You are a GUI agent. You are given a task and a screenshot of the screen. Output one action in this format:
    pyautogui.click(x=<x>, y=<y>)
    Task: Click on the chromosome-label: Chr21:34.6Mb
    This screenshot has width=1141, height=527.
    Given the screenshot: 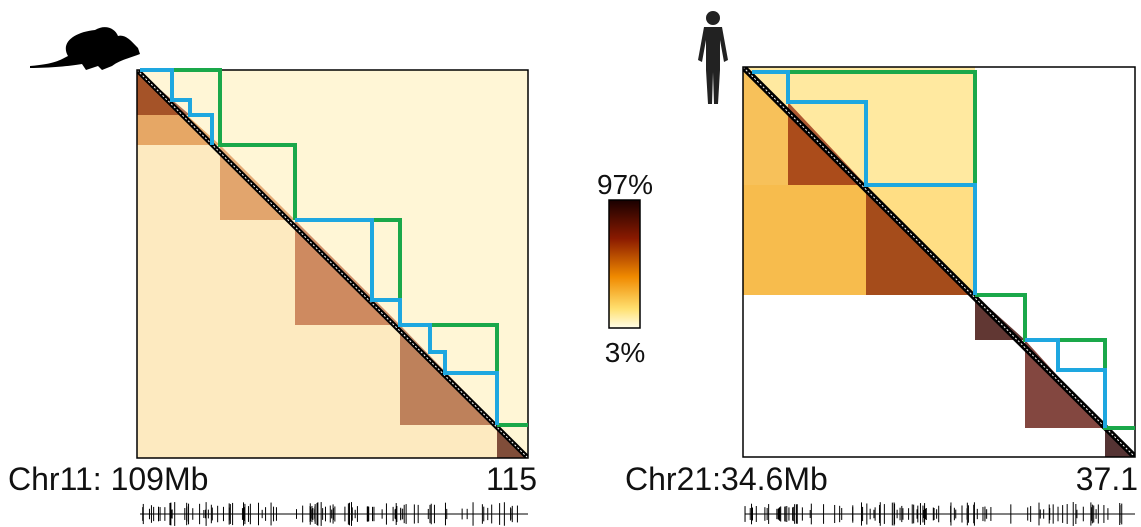 What is the action you would take?
    pyautogui.click(x=726, y=479)
    